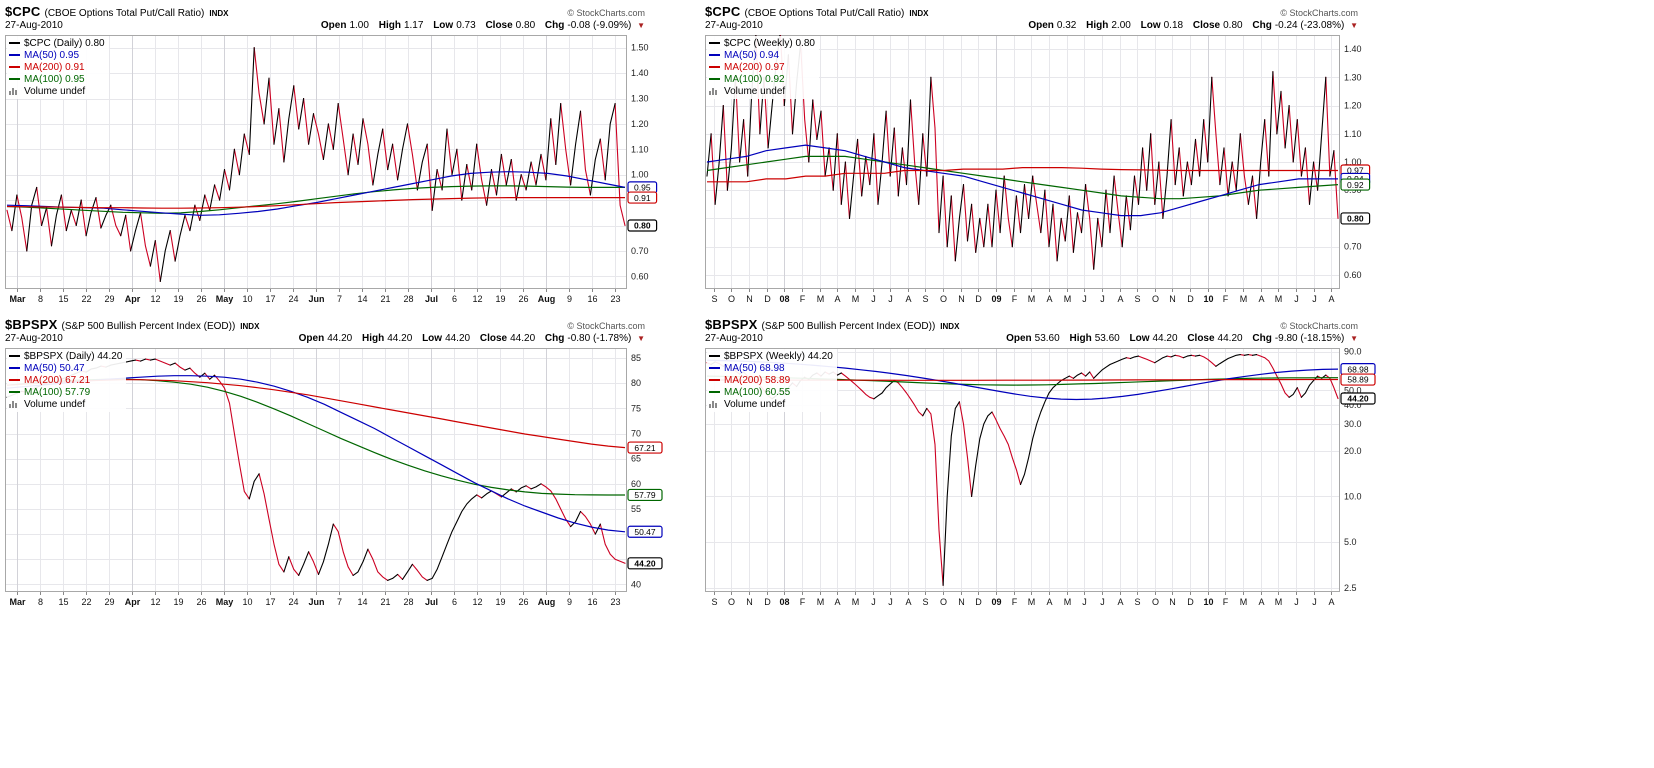 The width and height of the screenshot is (1654, 768). I want to click on open-label: Open, so click(333, 25).